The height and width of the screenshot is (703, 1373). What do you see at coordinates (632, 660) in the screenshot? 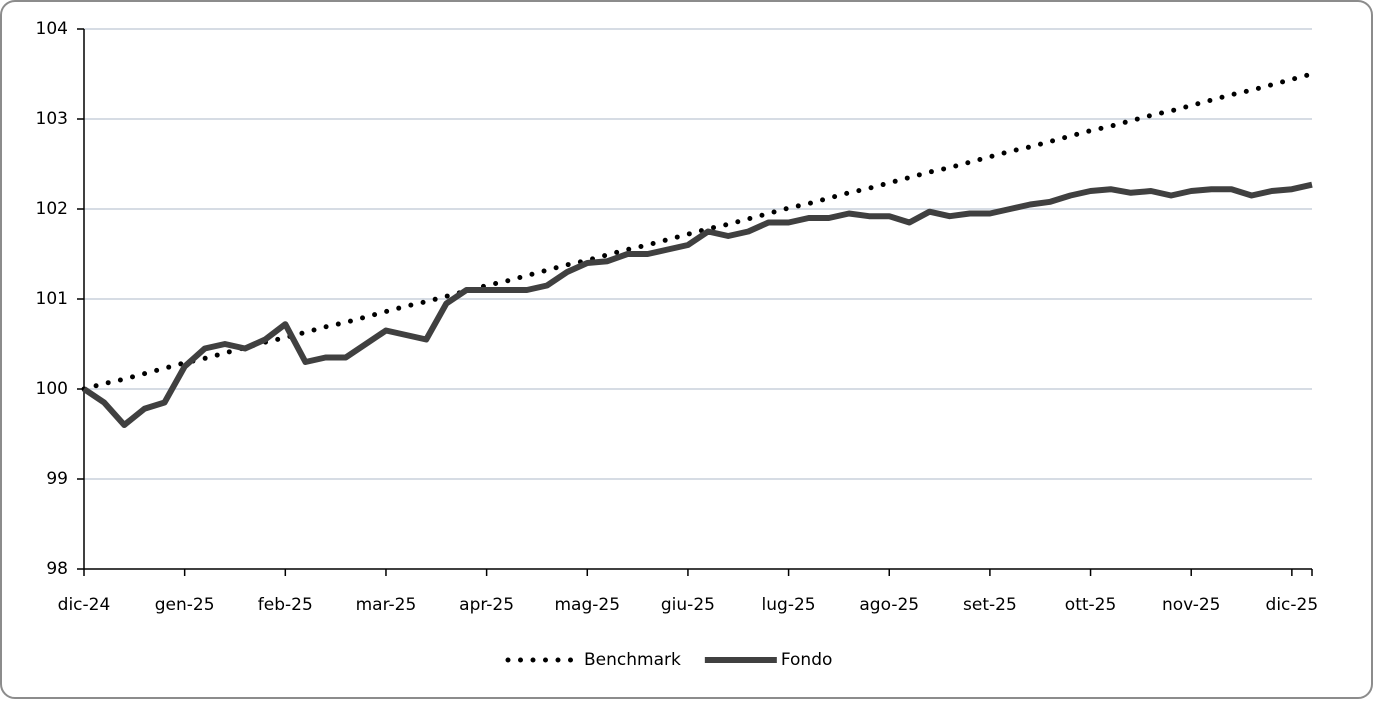
I see `legend-label: Benchmark` at bounding box center [632, 660].